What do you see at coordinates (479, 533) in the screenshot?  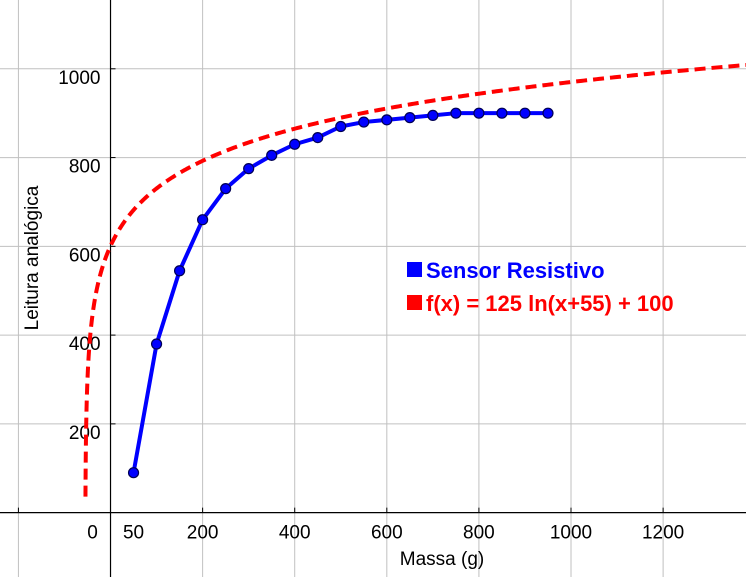 I see `x-tick-label: 800` at bounding box center [479, 533].